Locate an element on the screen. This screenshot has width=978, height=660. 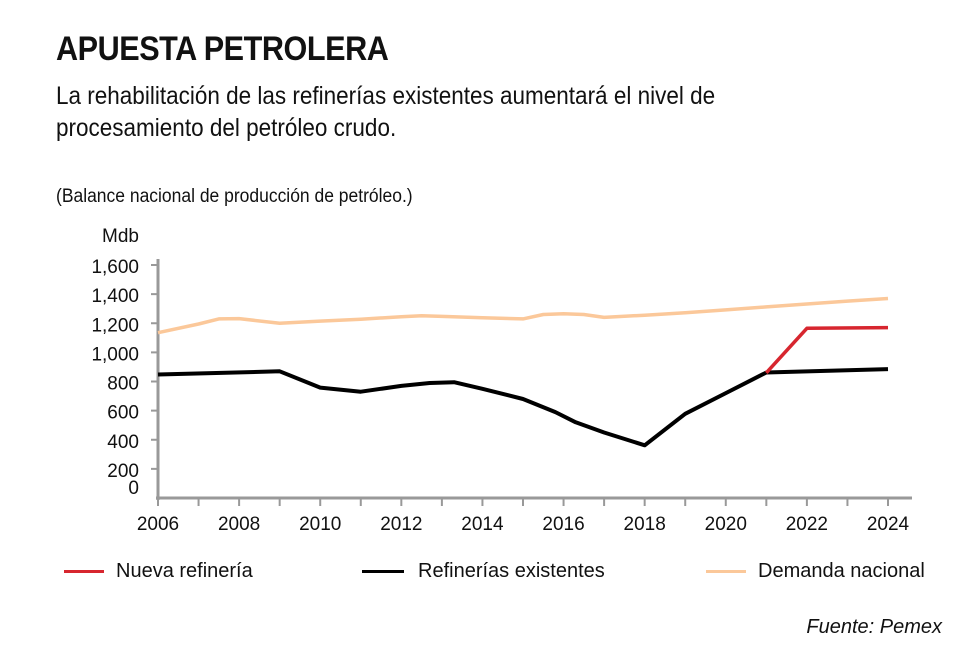
series-line-refiner-as-existentes is located at coordinates (523, 407).